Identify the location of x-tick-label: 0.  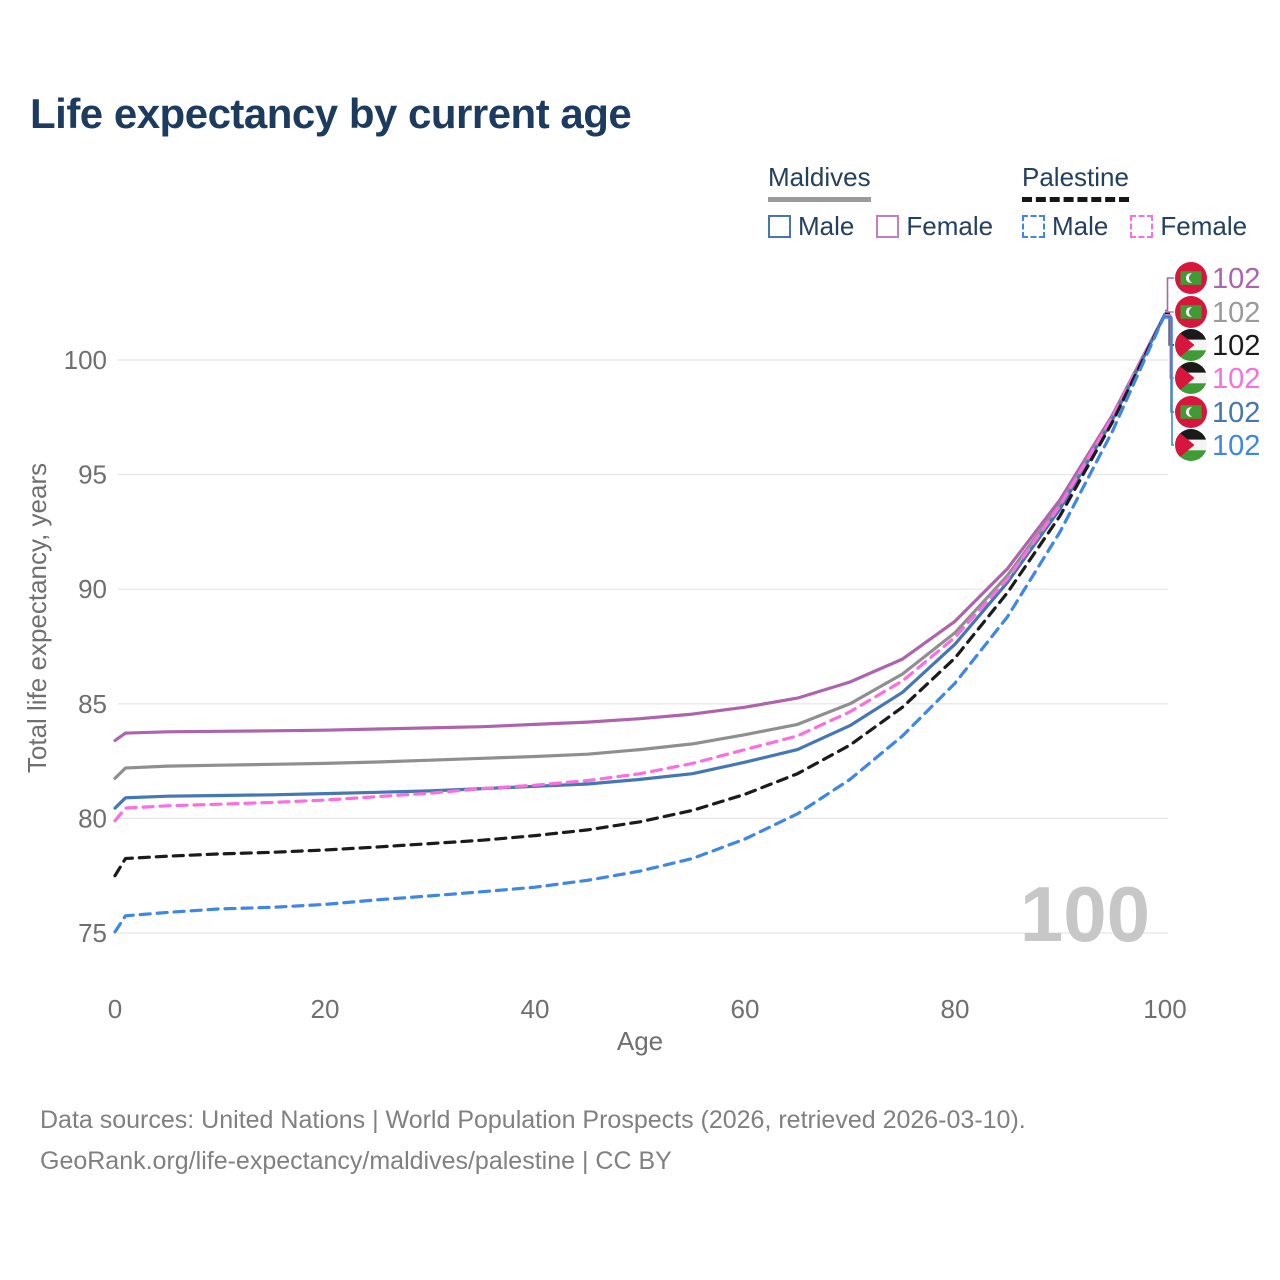
(115, 1009).